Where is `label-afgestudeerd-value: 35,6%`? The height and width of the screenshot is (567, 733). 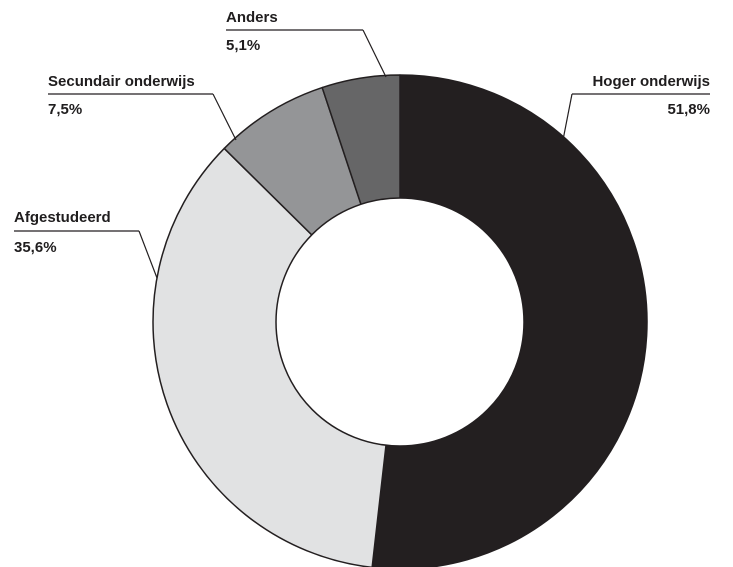 label-afgestudeerd-value: 35,6% is located at coordinates (35, 247).